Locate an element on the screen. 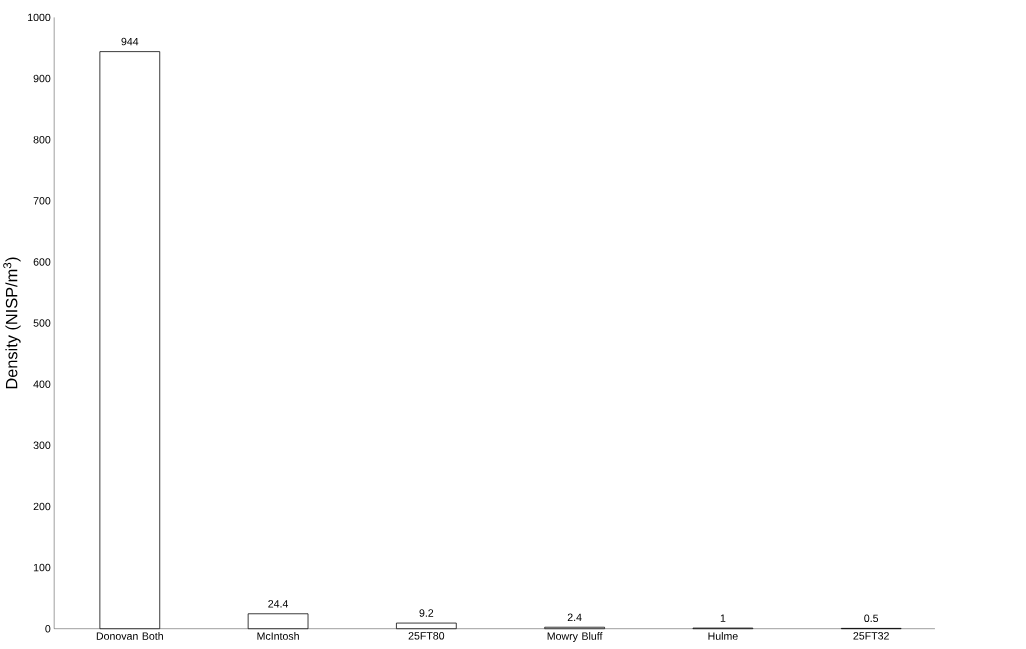 The width and height of the screenshot is (1026, 649). data-label: 944 is located at coordinates (130, 41).